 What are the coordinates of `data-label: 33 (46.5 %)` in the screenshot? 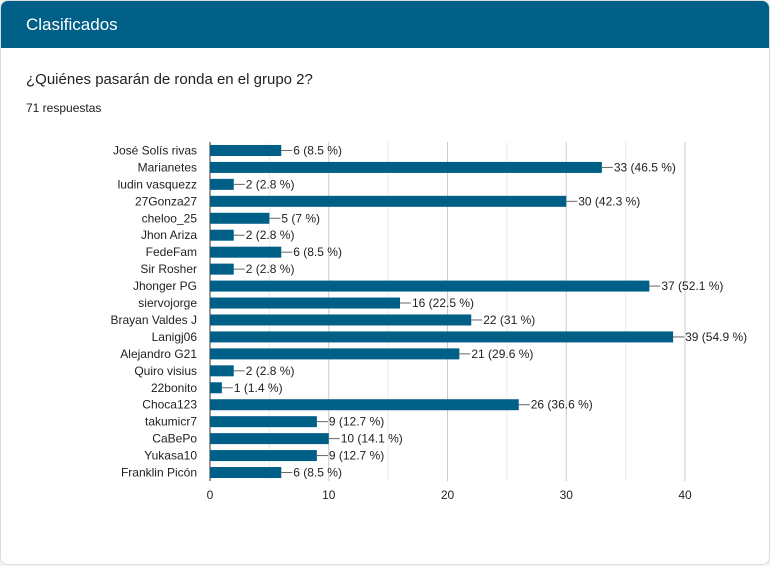 It's located at (645, 167).